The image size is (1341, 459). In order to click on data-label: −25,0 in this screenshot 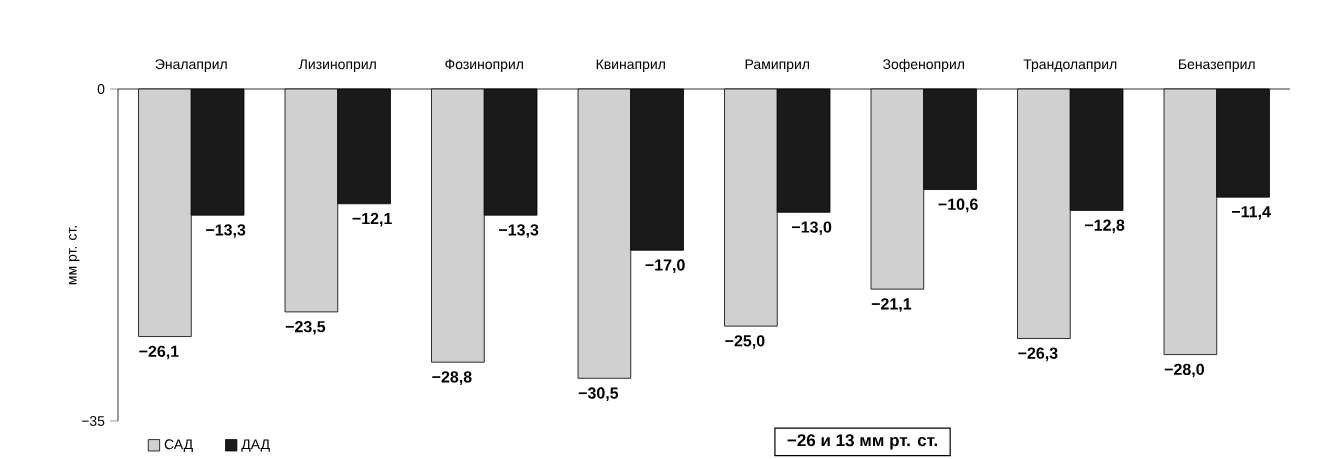, I will do `click(745, 342)`.